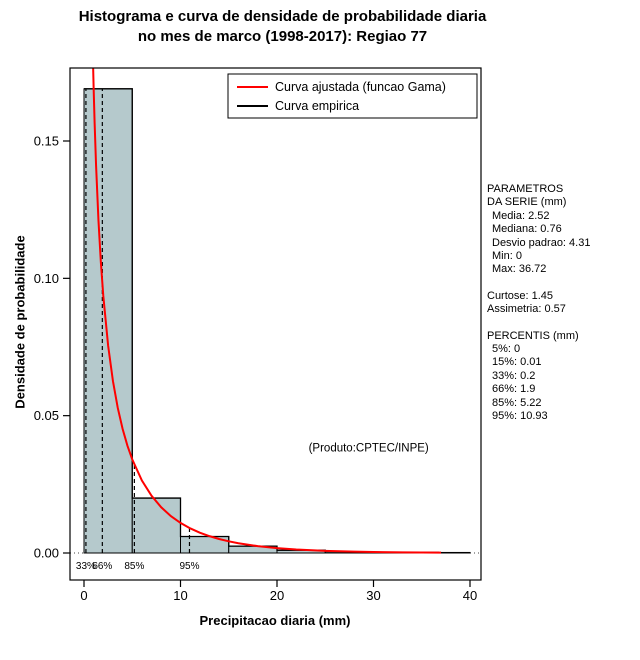 The height and width of the screenshot is (660, 640). Describe the element at coordinates (525, 189) in the screenshot. I see `stats-header-line1: PARAMETROS` at that location.